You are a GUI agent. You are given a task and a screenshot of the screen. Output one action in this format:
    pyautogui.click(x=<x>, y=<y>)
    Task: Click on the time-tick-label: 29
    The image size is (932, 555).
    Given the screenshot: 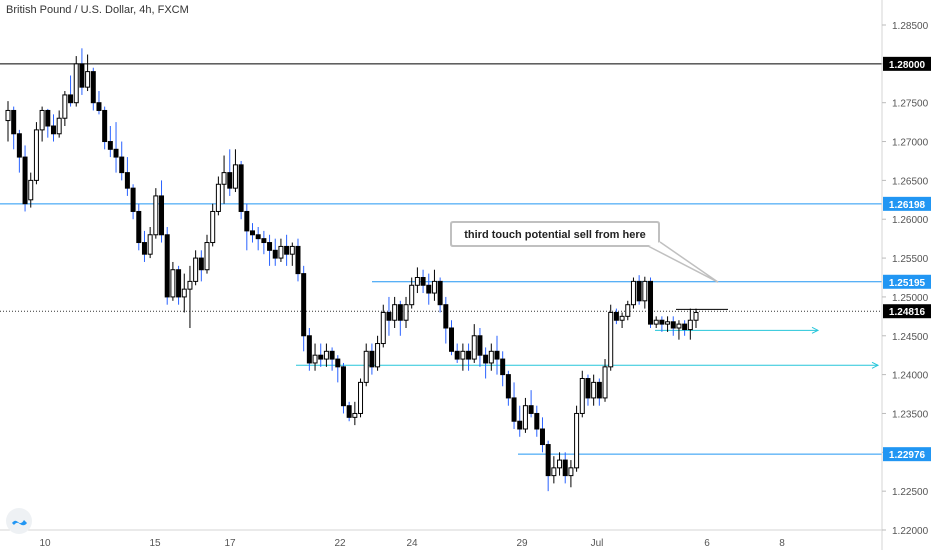 What is the action you would take?
    pyautogui.click(x=522, y=543)
    